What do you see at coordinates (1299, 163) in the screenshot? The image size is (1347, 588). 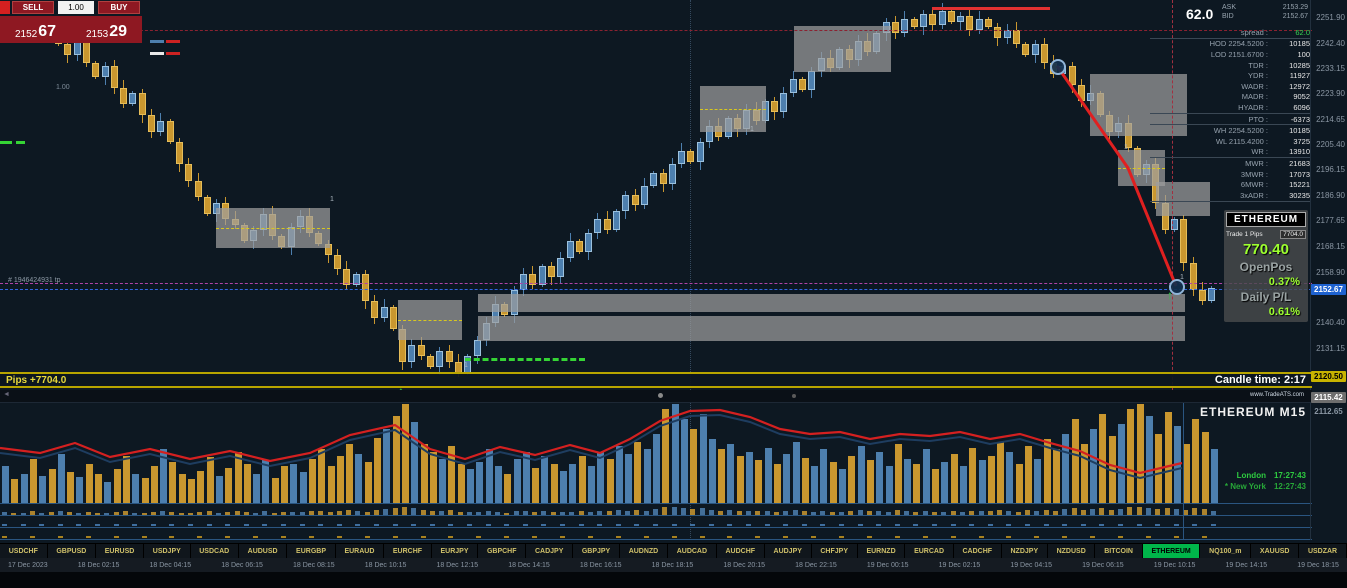 I see `stat-value: 21683` at bounding box center [1299, 163].